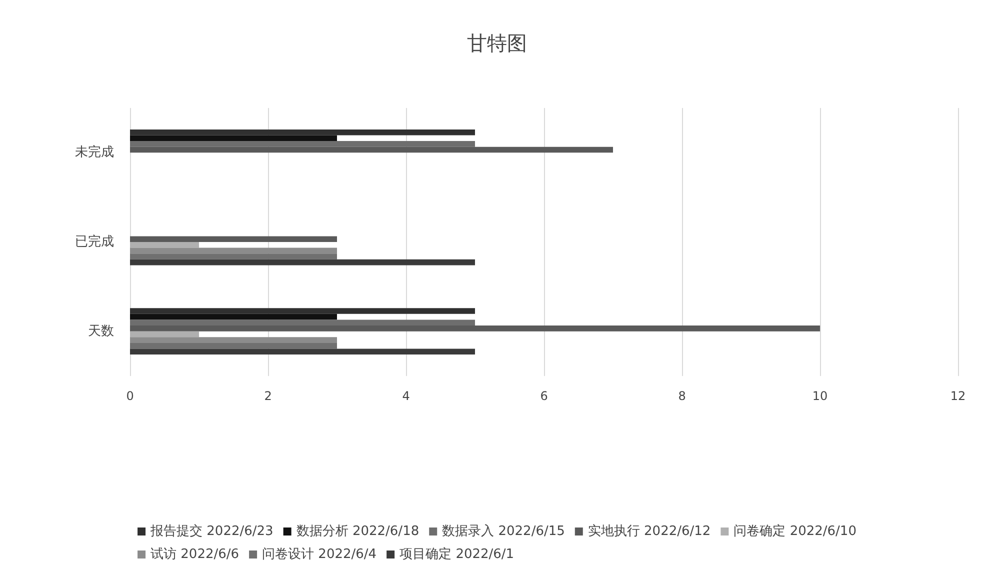 Image resolution: width=994 pixels, height=588 pixels. I want to click on legend-label: 项目确定 2022/6/1, so click(457, 554).